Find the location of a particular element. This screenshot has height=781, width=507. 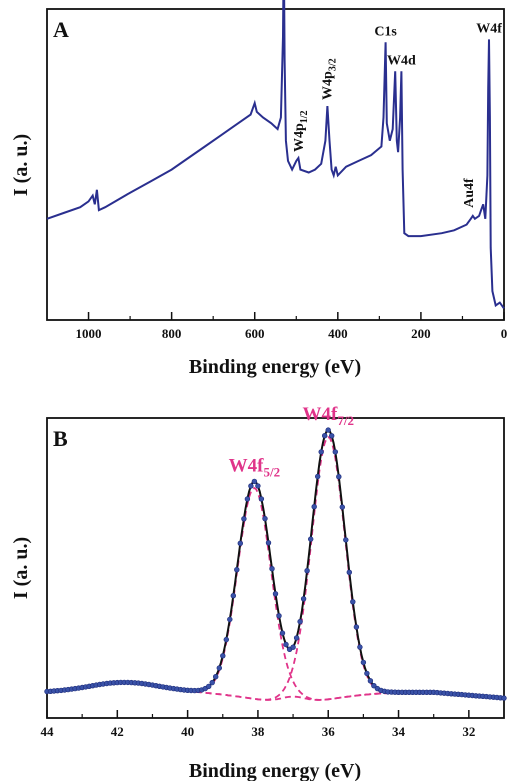

panel-b-x-tick-label: 44 is located at coordinates (48, 731).